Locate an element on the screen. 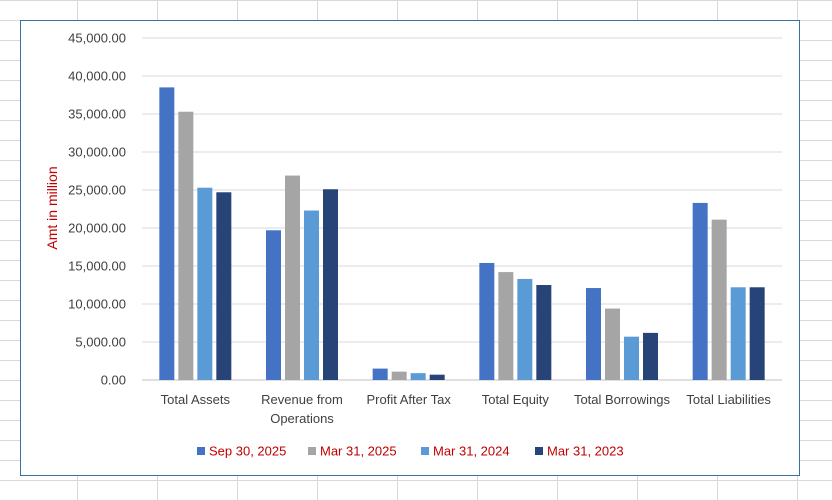  y-tick-label: 35,000.00 is located at coordinates (97, 114).